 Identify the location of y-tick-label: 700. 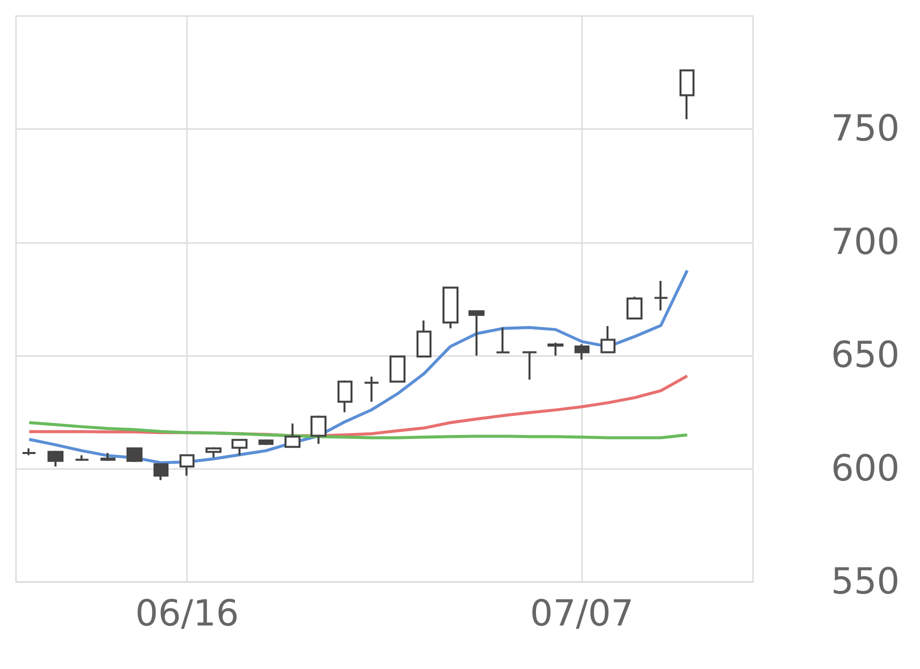
(865, 242).